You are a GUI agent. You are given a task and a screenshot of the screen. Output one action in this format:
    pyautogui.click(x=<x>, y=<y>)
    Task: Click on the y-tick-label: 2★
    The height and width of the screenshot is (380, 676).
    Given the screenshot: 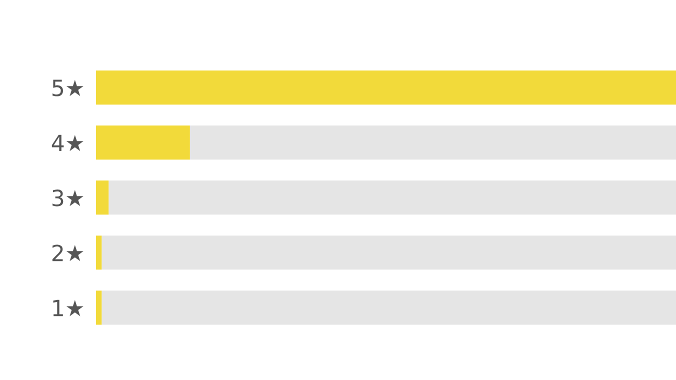 What is the action you would take?
    pyautogui.click(x=68, y=253)
    